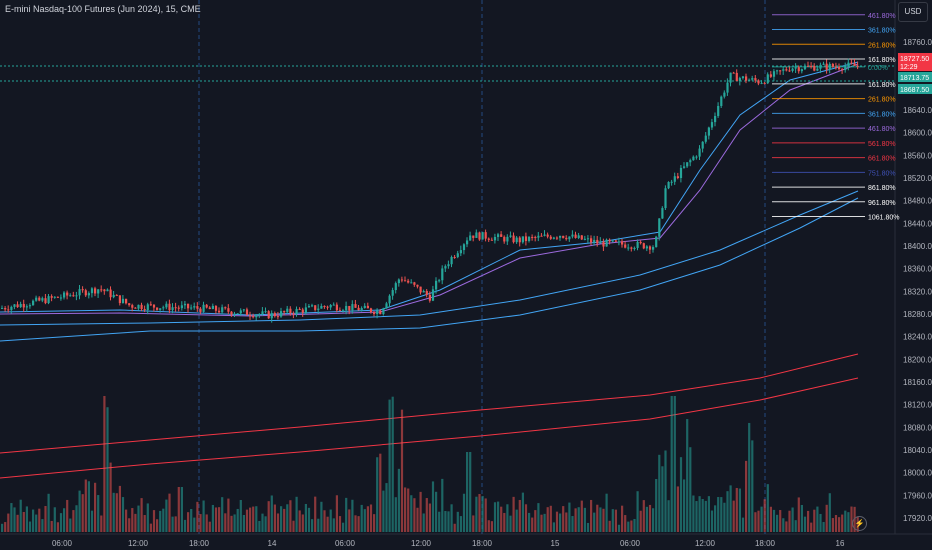 The image size is (932, 550). Describe the element at coordinates (62, 543) in the screenshot. I see `time-tick-label: 06:00` at that location.